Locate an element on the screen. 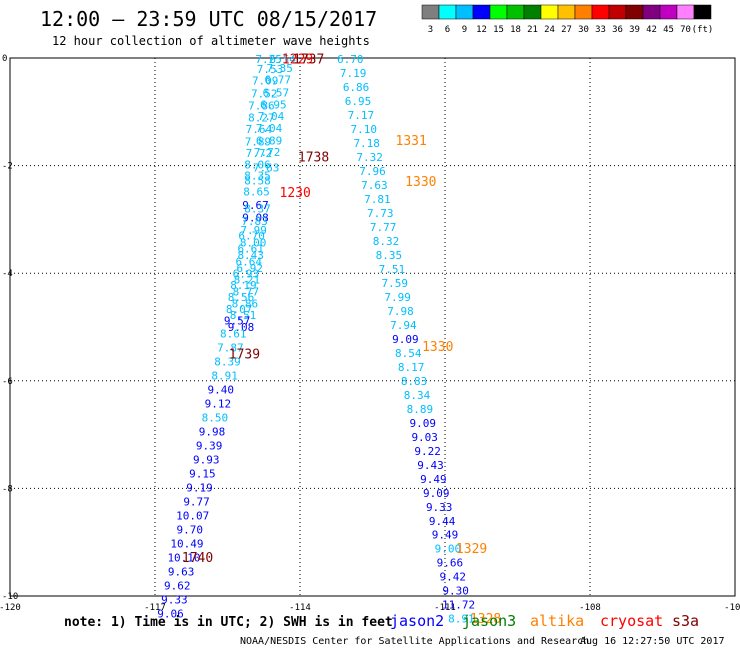 The image size is (740, 654). swh-value: 8.54 is located at coordinates (408, 353).